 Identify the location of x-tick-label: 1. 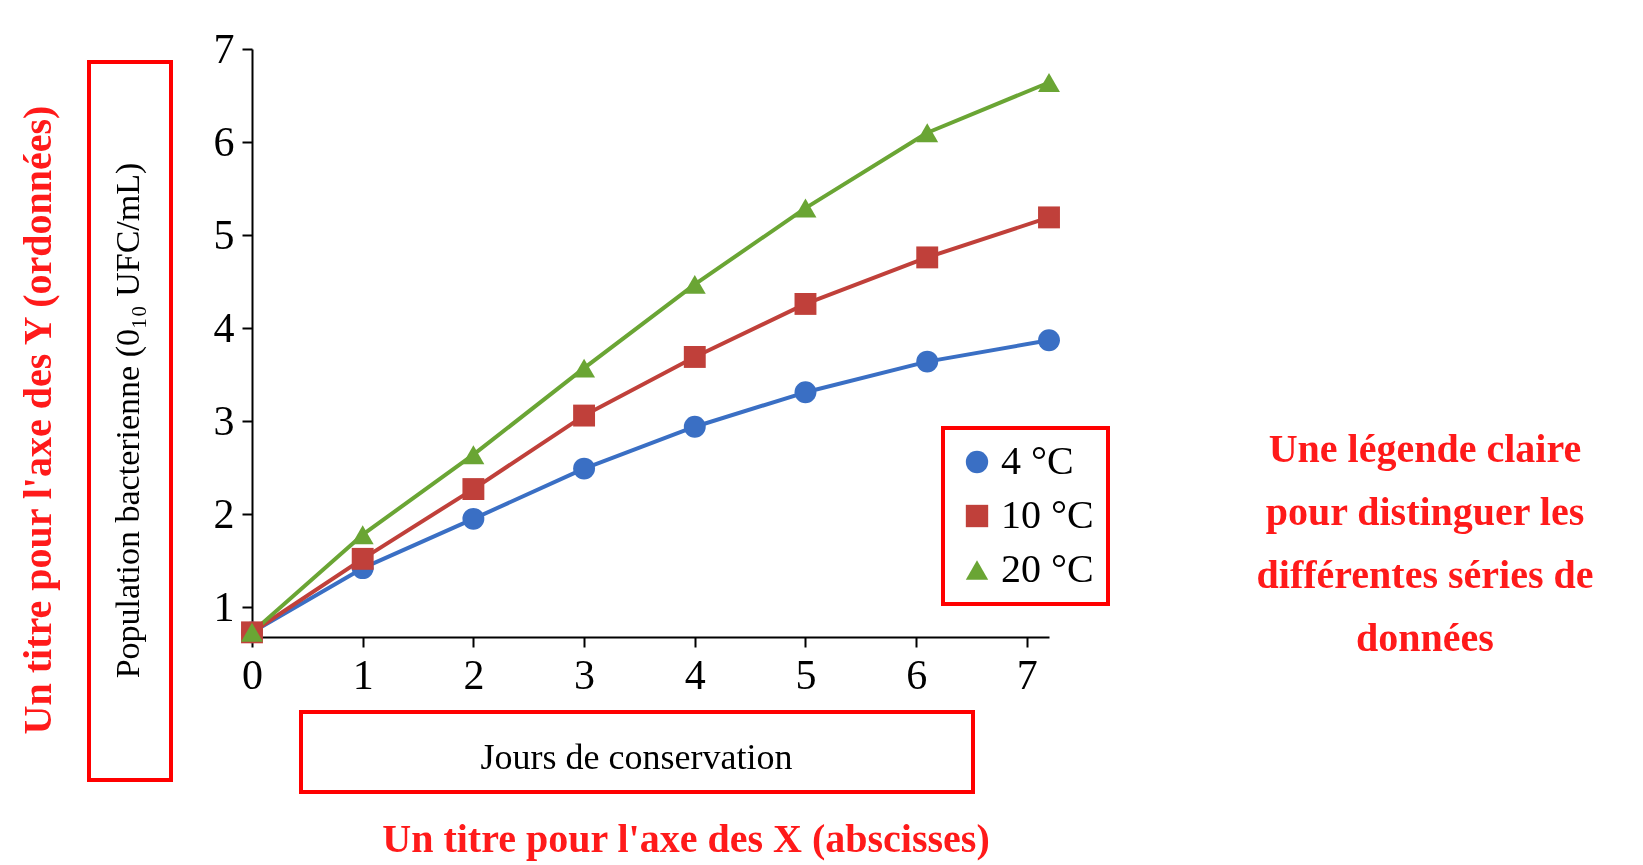
(363, 674).